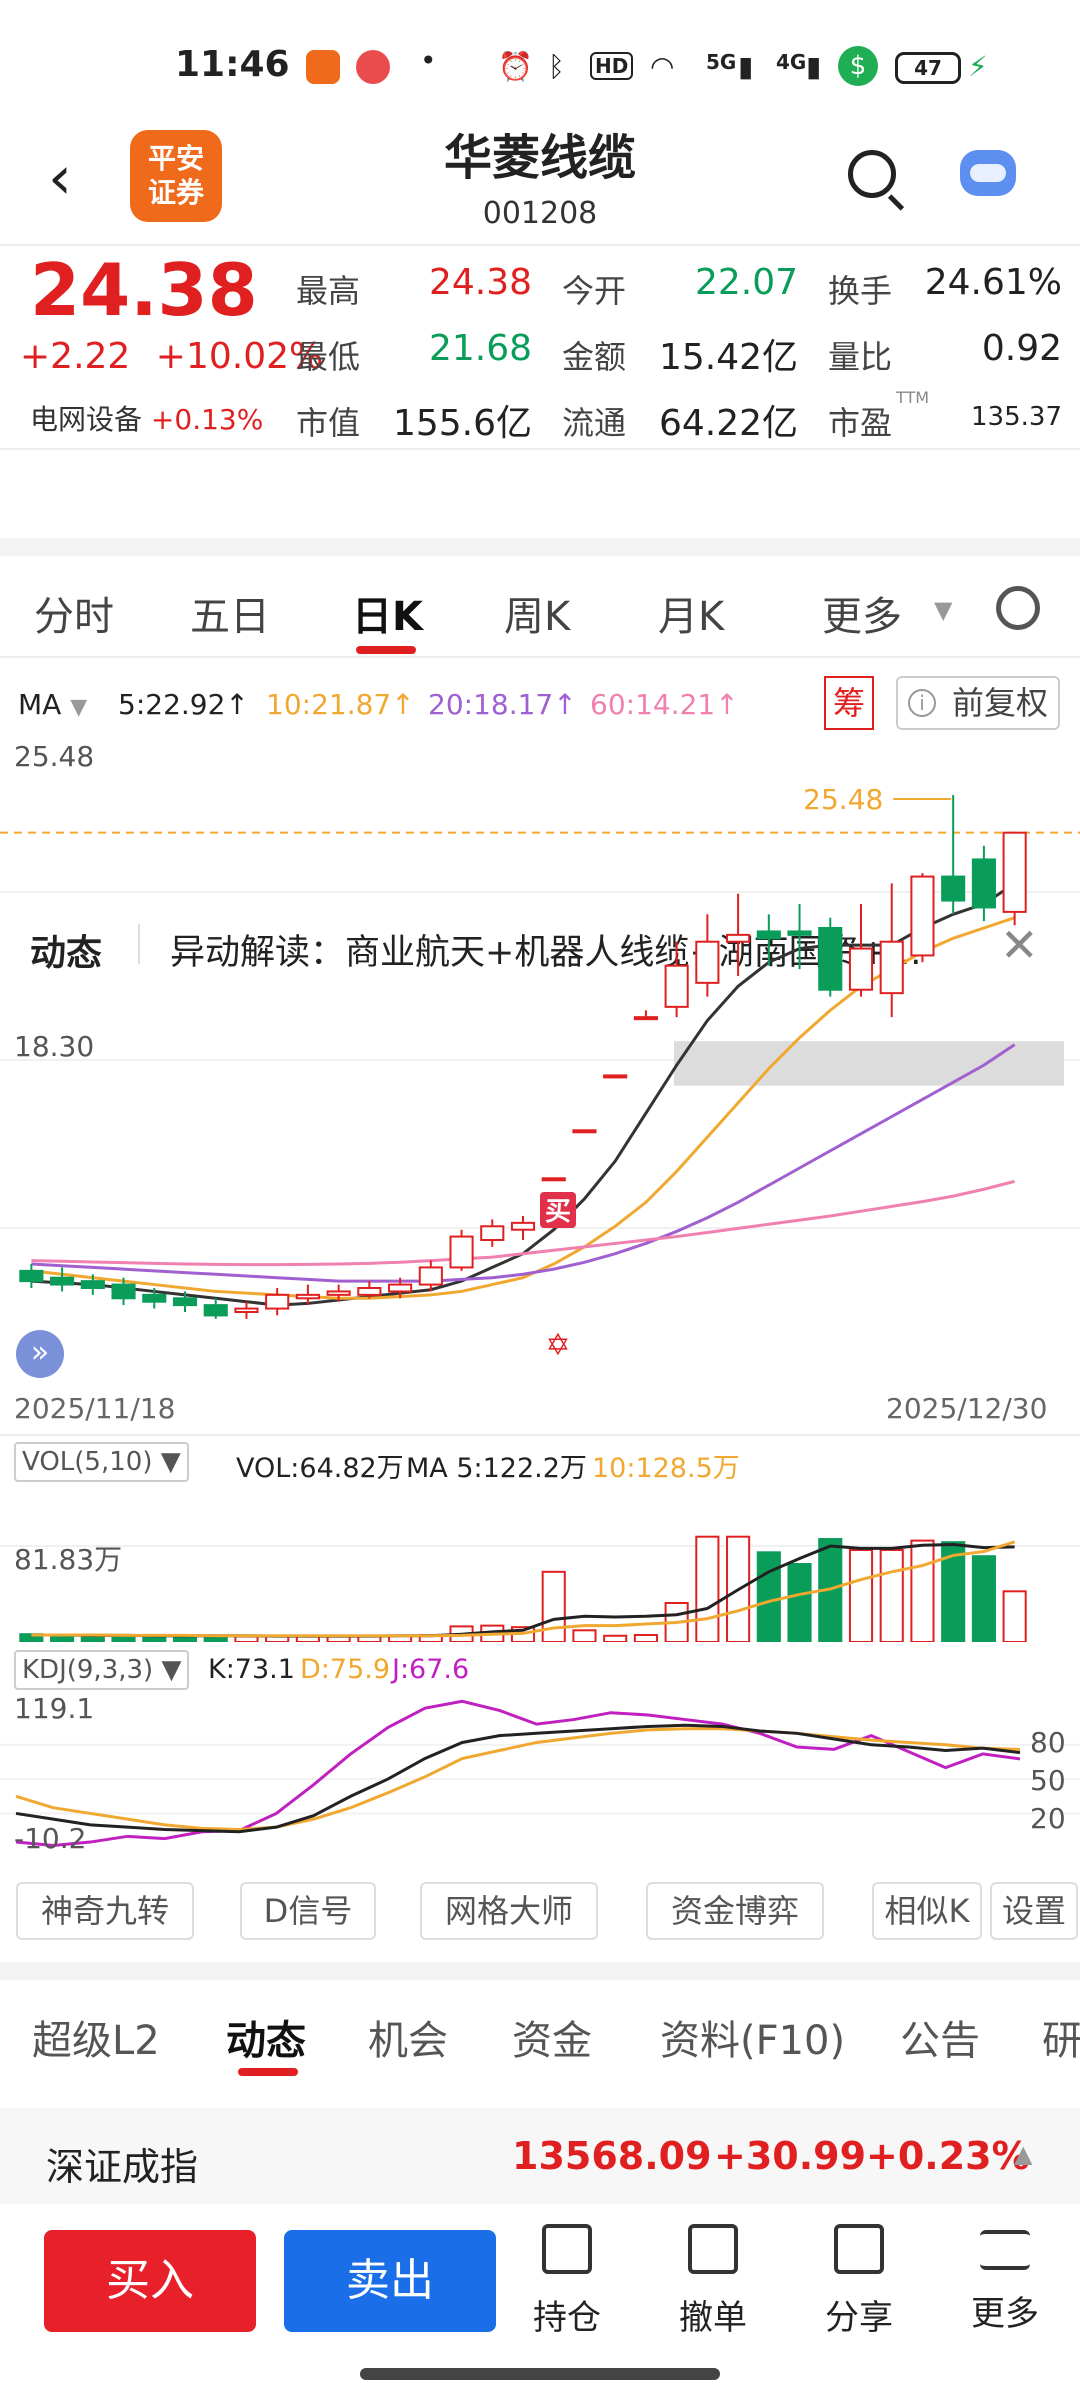 This screenshot has width=1080, height=2400. Describe the element at coordinates (68, 1559) in the screenshot. I see `vol-y-label: 81.83万` at that location.